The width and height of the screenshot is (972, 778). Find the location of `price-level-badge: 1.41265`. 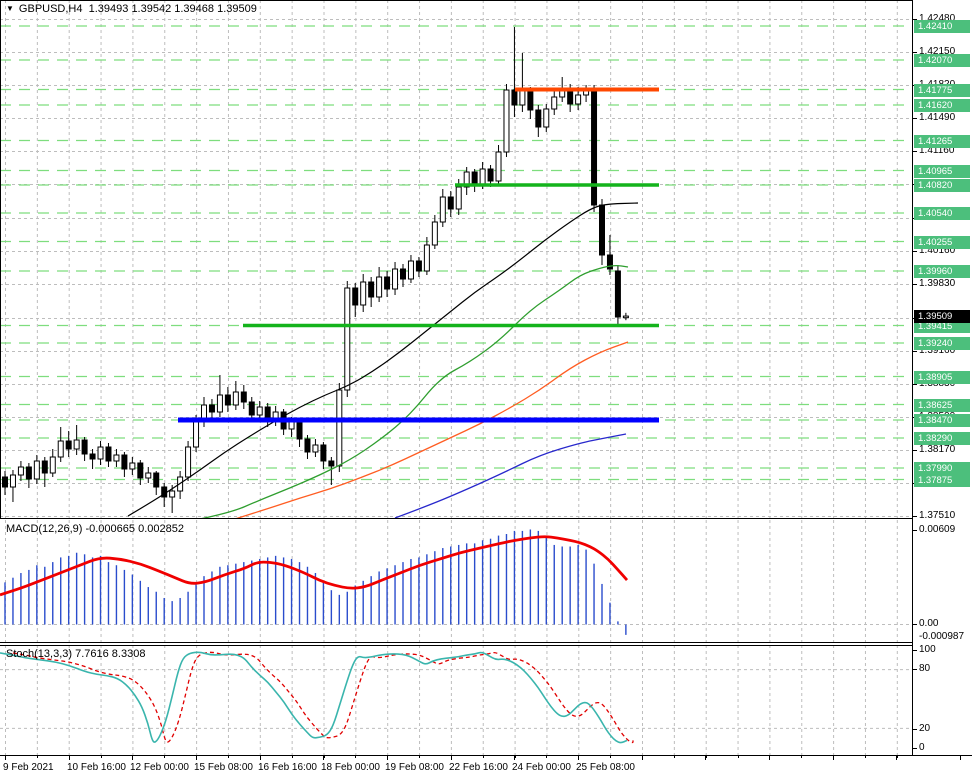

price-level-badge: 1.41265 is located at coordinates (942, 141).